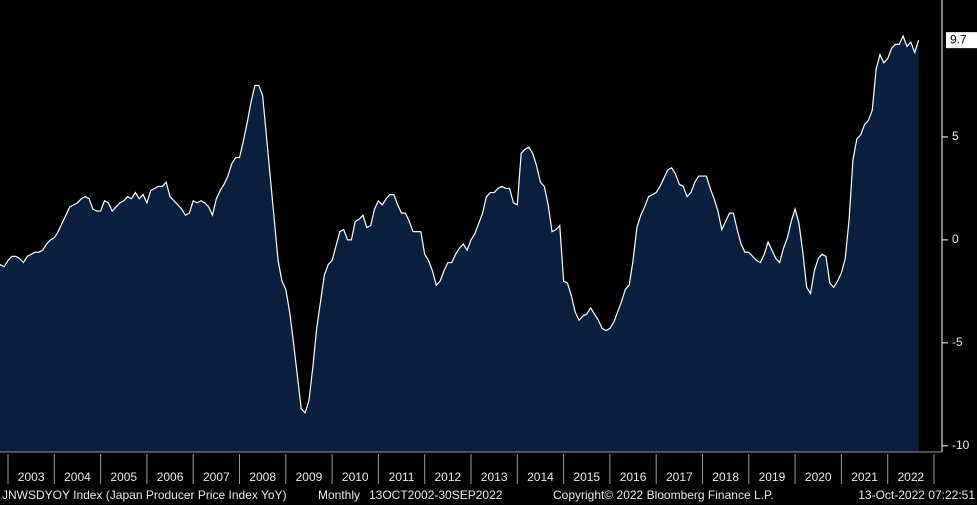  Describe the element at coordinates (586, 477) in the screenshot. I see `x-tick-label: 2015` at that location.